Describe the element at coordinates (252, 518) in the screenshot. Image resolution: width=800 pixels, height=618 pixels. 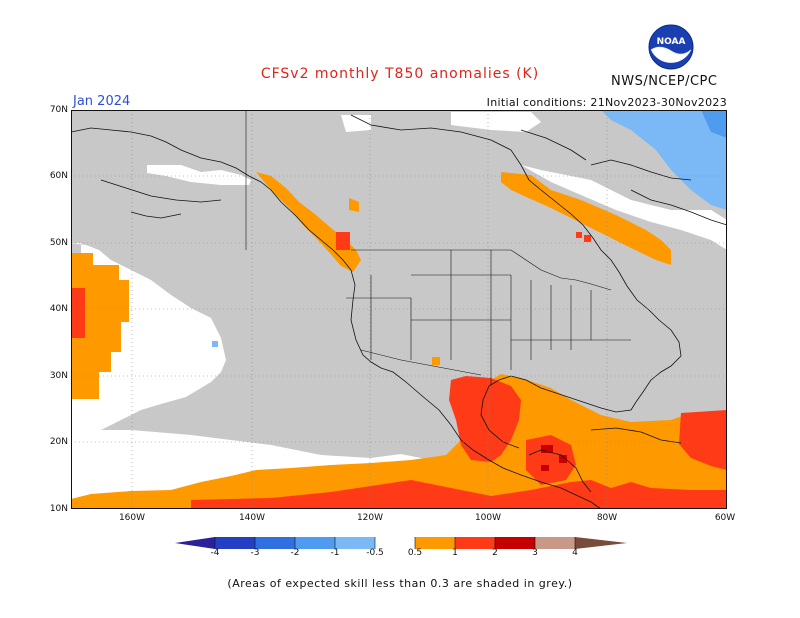
I see `lon-tick: 140W` at that location.